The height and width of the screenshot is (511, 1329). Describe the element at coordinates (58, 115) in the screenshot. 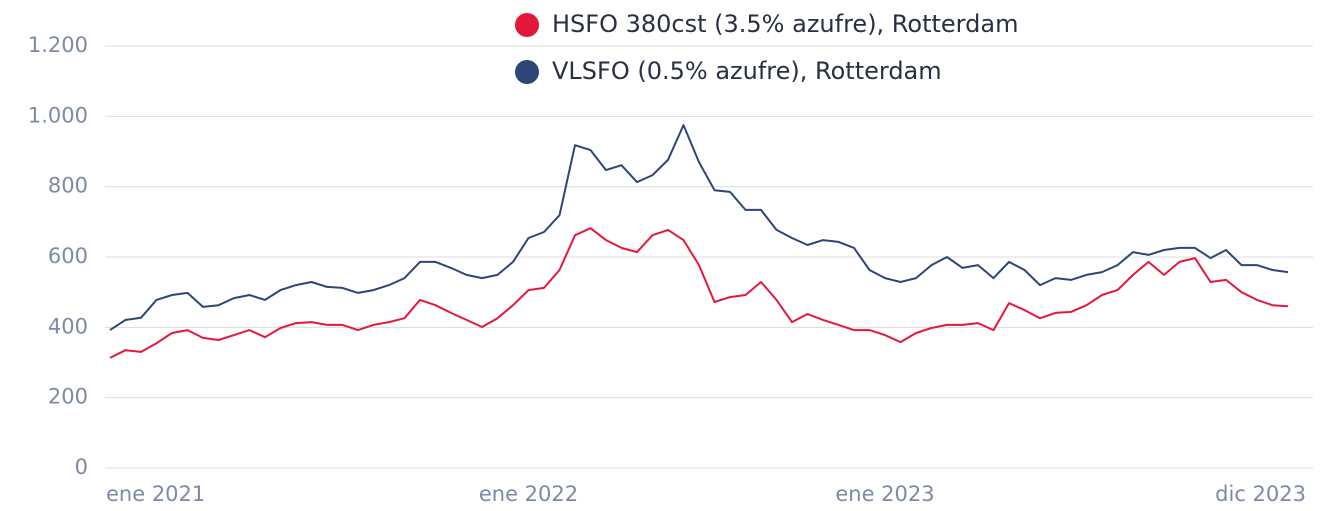

I see `y-tick-label: 1.000` at that location.